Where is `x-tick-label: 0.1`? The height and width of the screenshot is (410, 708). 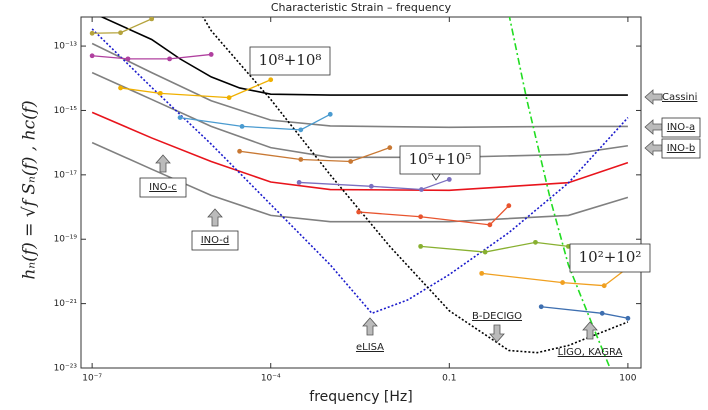
x-tick-label: 0.1 is located at coordinates (449, 379).